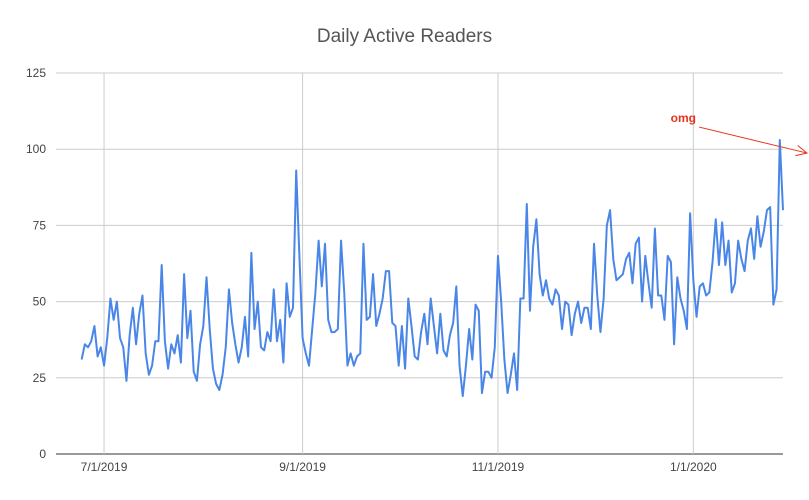  What do you see at coordinates (36, 73) in the screenshot?
I see `y-tick-label: 125` at bounding box center [36, 73].